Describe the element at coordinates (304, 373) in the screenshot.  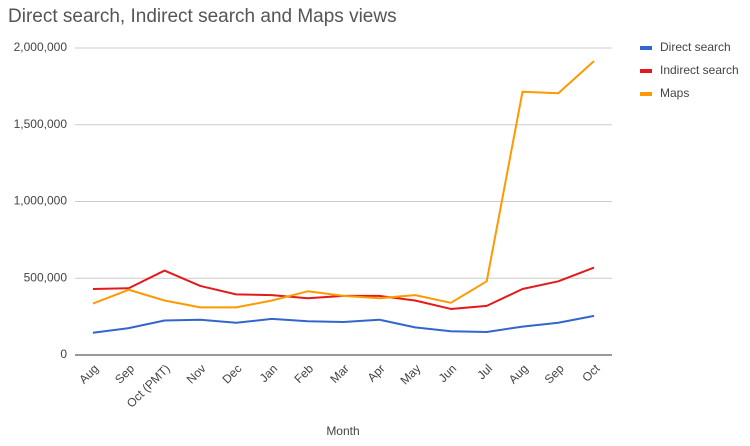
I see `x-tick-label: Feb` at that location.